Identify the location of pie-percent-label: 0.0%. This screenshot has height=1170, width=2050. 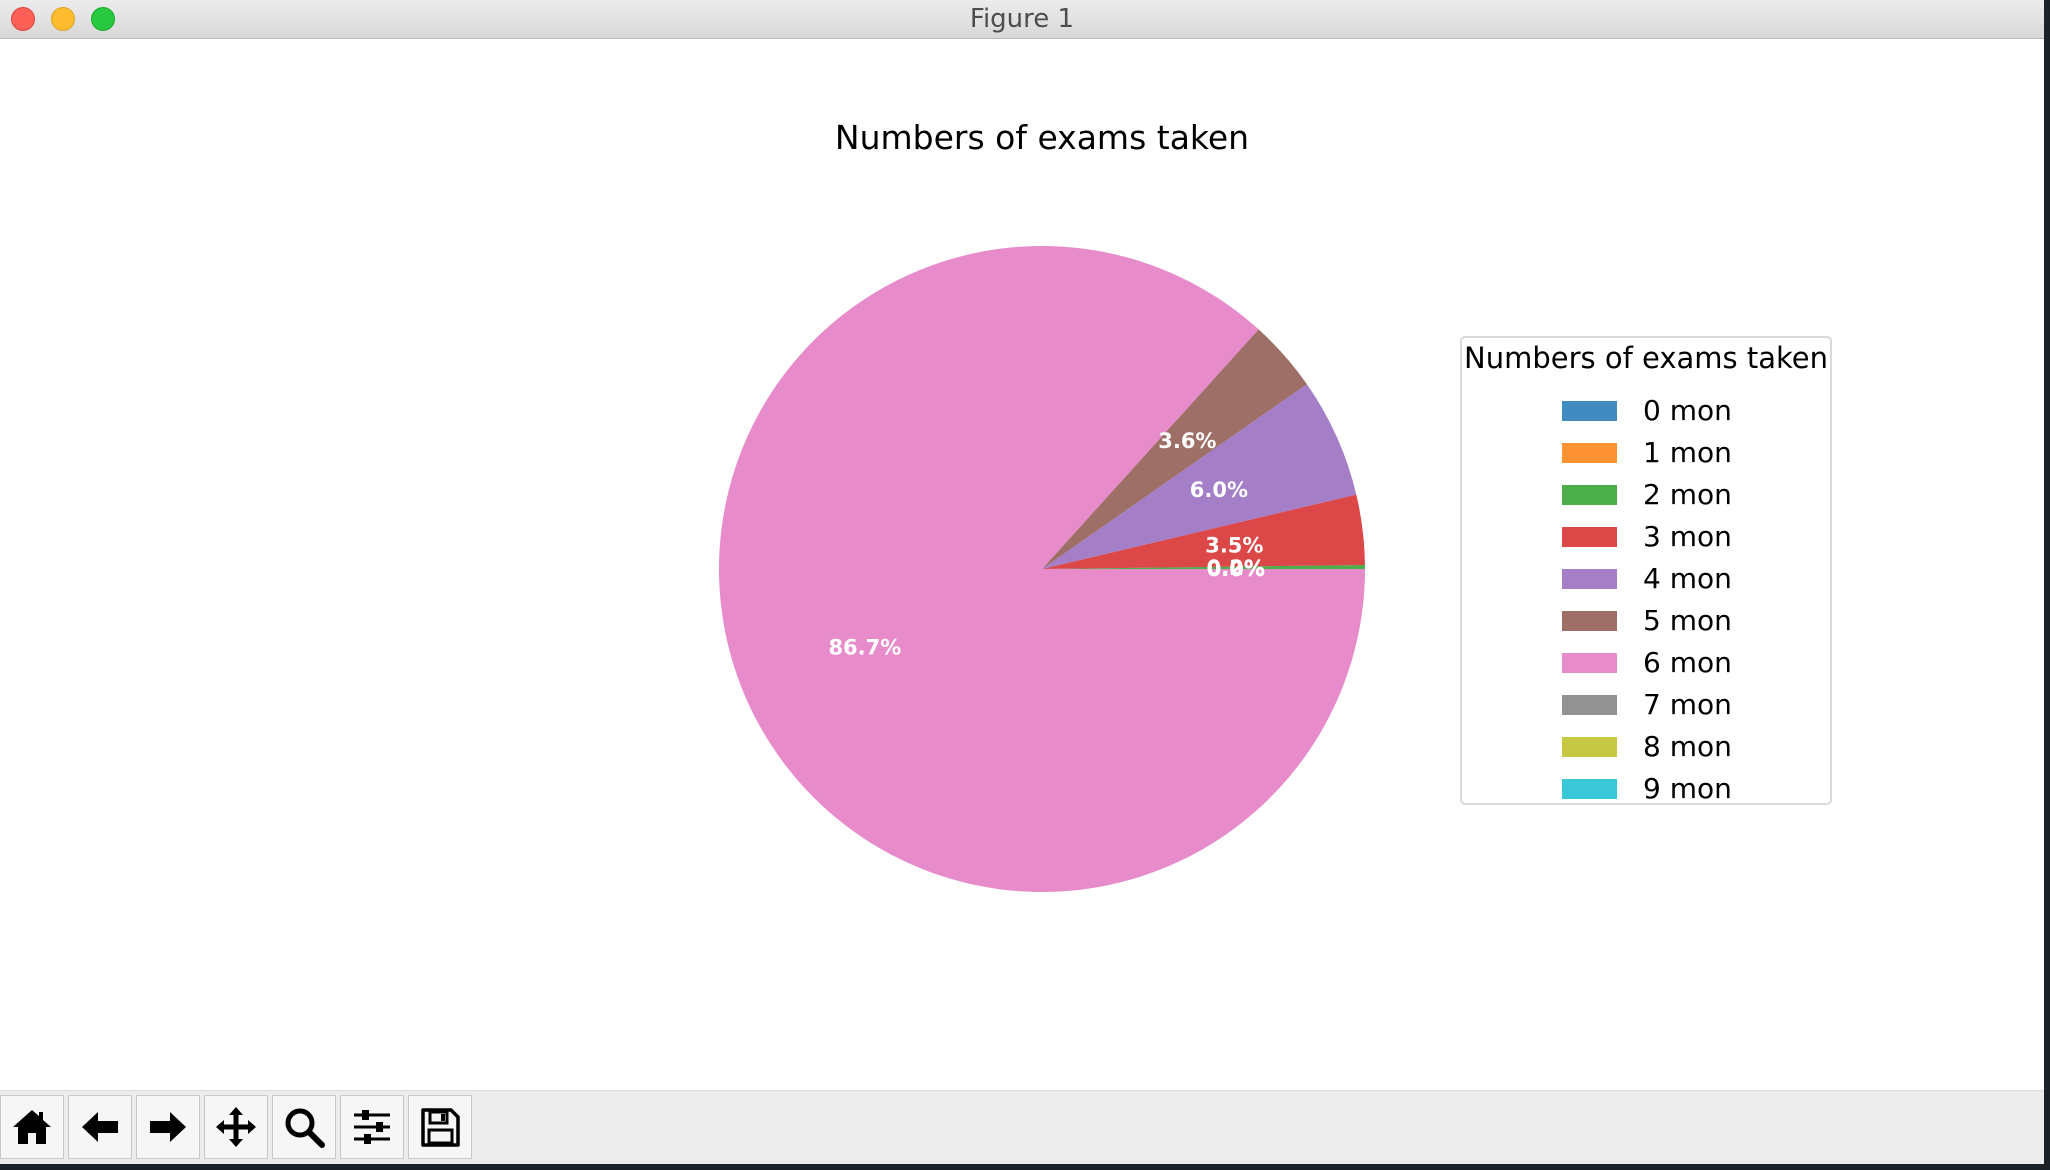
(1236, 569).